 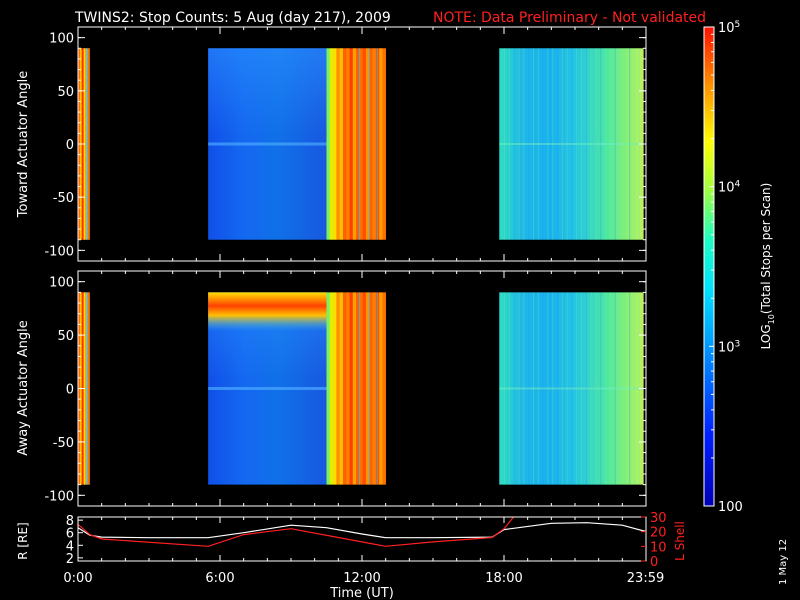 What do you see at coordinates (645, 578) in the screenshot?
I see `x-tick-label: 23:59` at bounding box center [645, 578].